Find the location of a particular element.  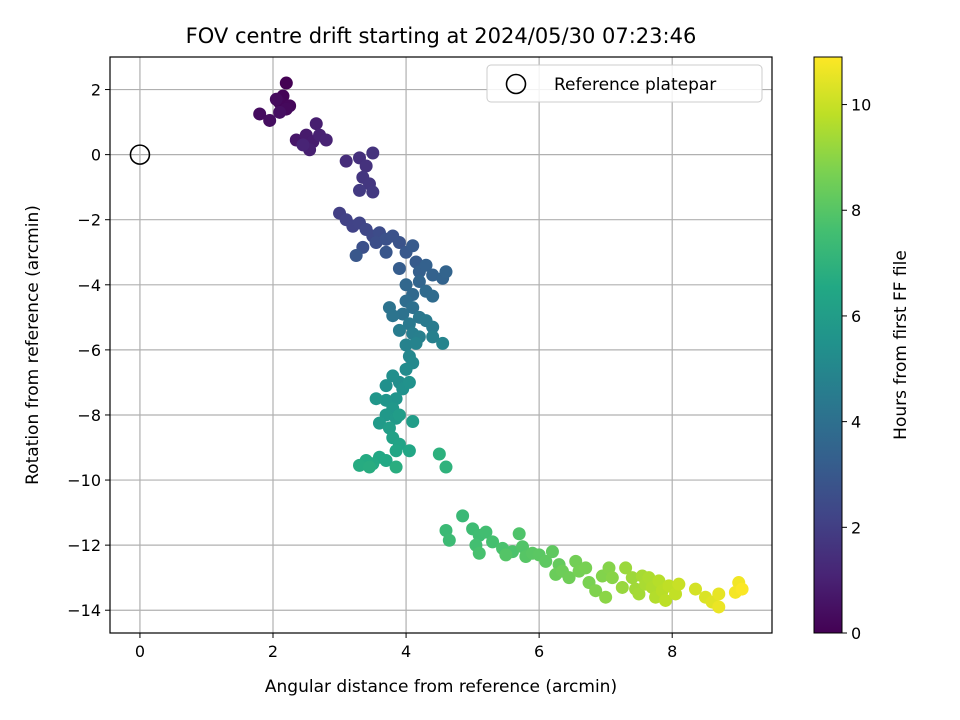

x-axis-ticks: 0 2 4 6 8 is located at coordinates (406, 647).